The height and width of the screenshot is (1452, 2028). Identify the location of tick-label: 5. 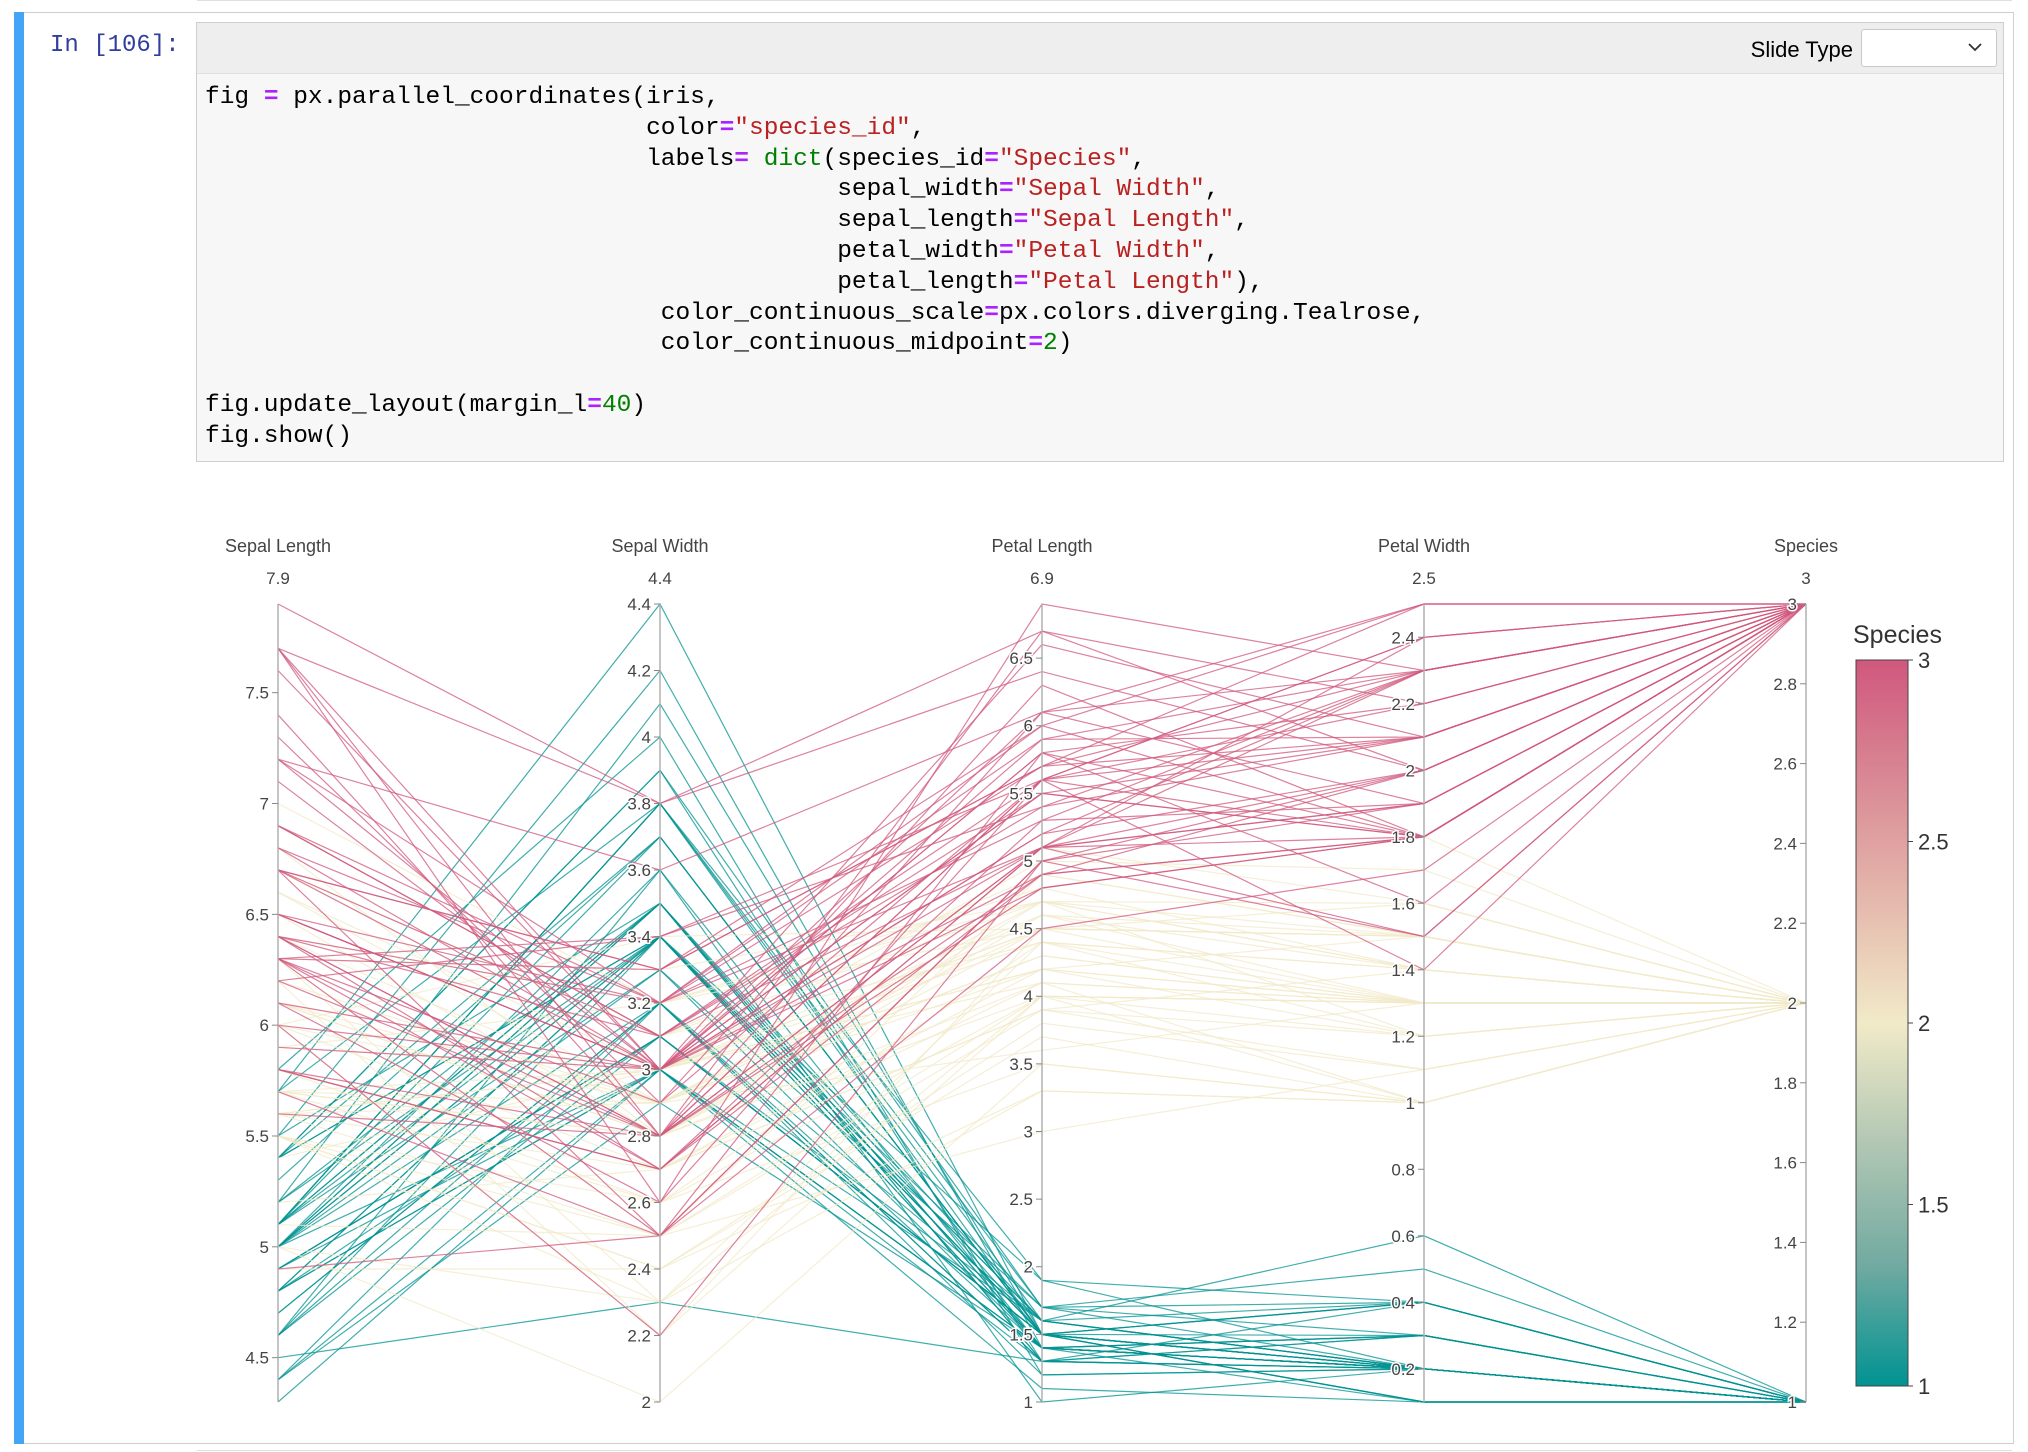
(264, 1247).